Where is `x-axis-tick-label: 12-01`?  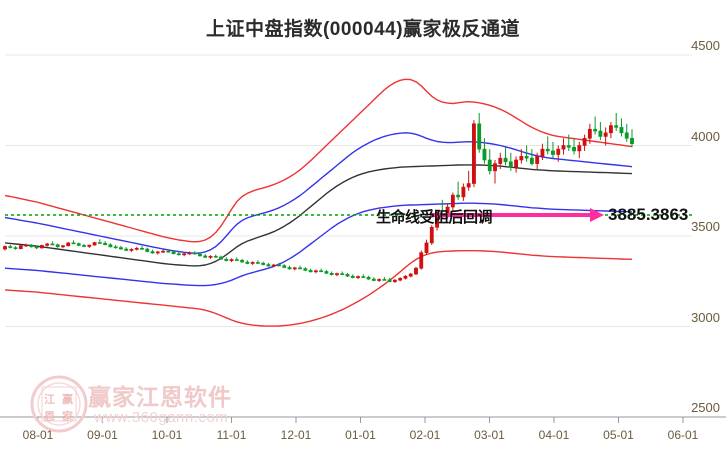 x-axis-tick-label: 12-01 is located at coordinates (296, 435).